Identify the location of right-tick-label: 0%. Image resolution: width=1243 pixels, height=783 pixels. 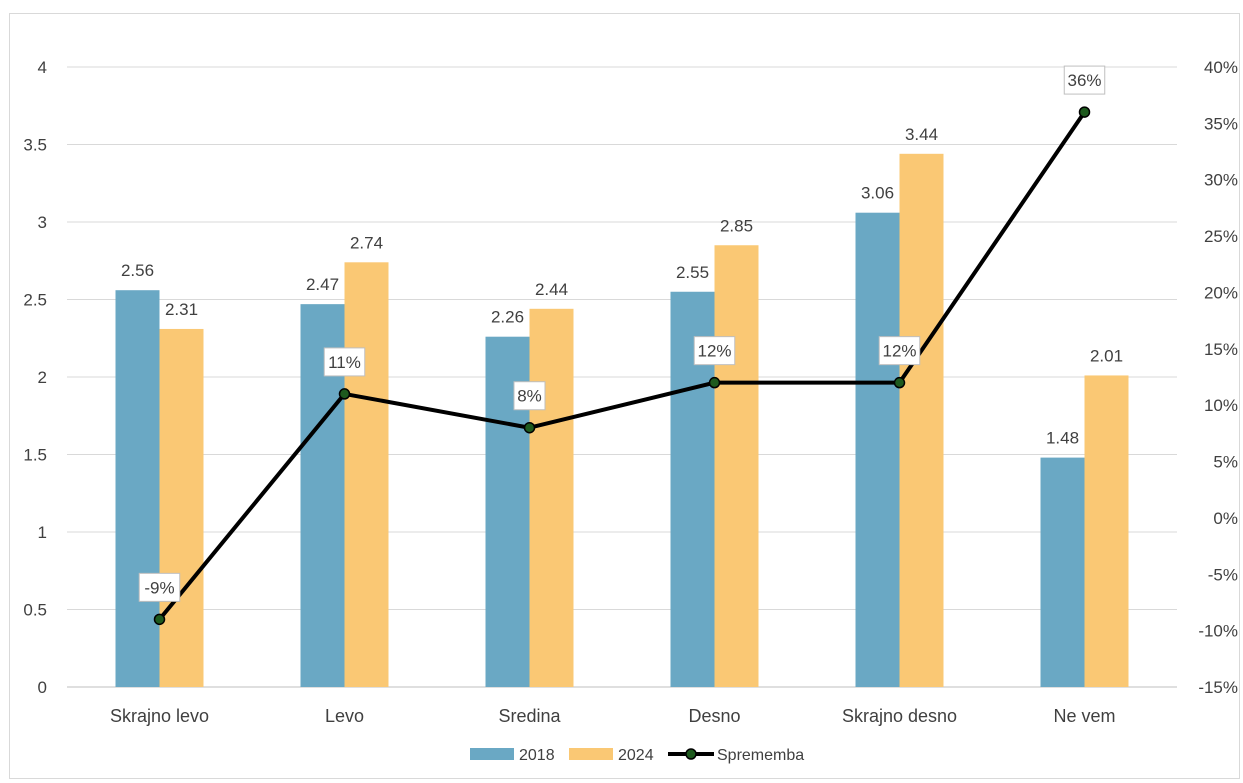
(1225, 518).